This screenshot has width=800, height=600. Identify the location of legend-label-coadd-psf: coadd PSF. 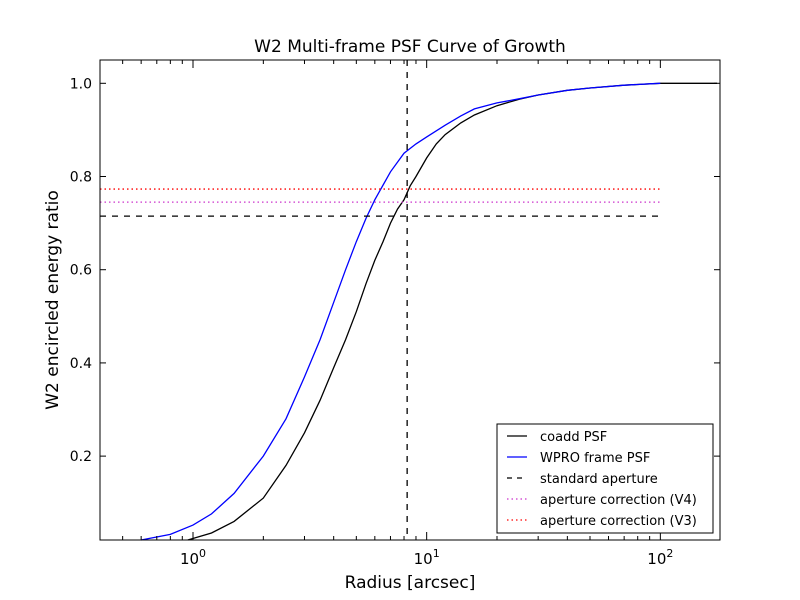
(573, 437).